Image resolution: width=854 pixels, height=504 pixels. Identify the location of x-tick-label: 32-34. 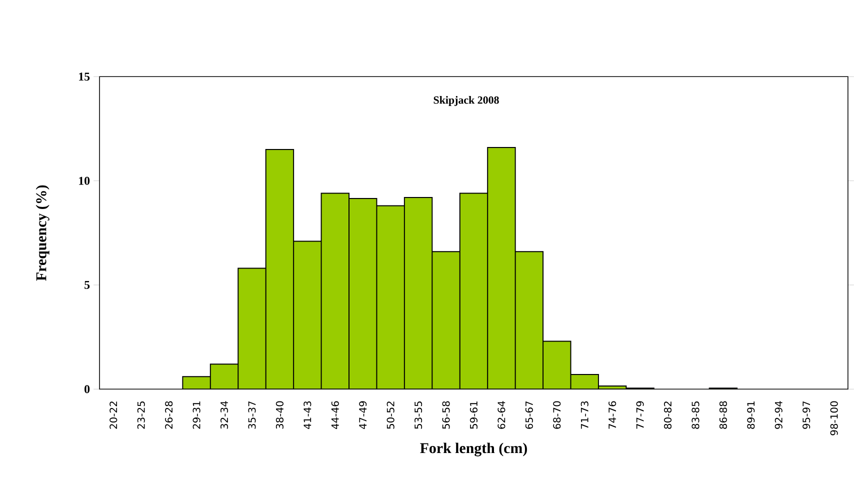
(224, 415).